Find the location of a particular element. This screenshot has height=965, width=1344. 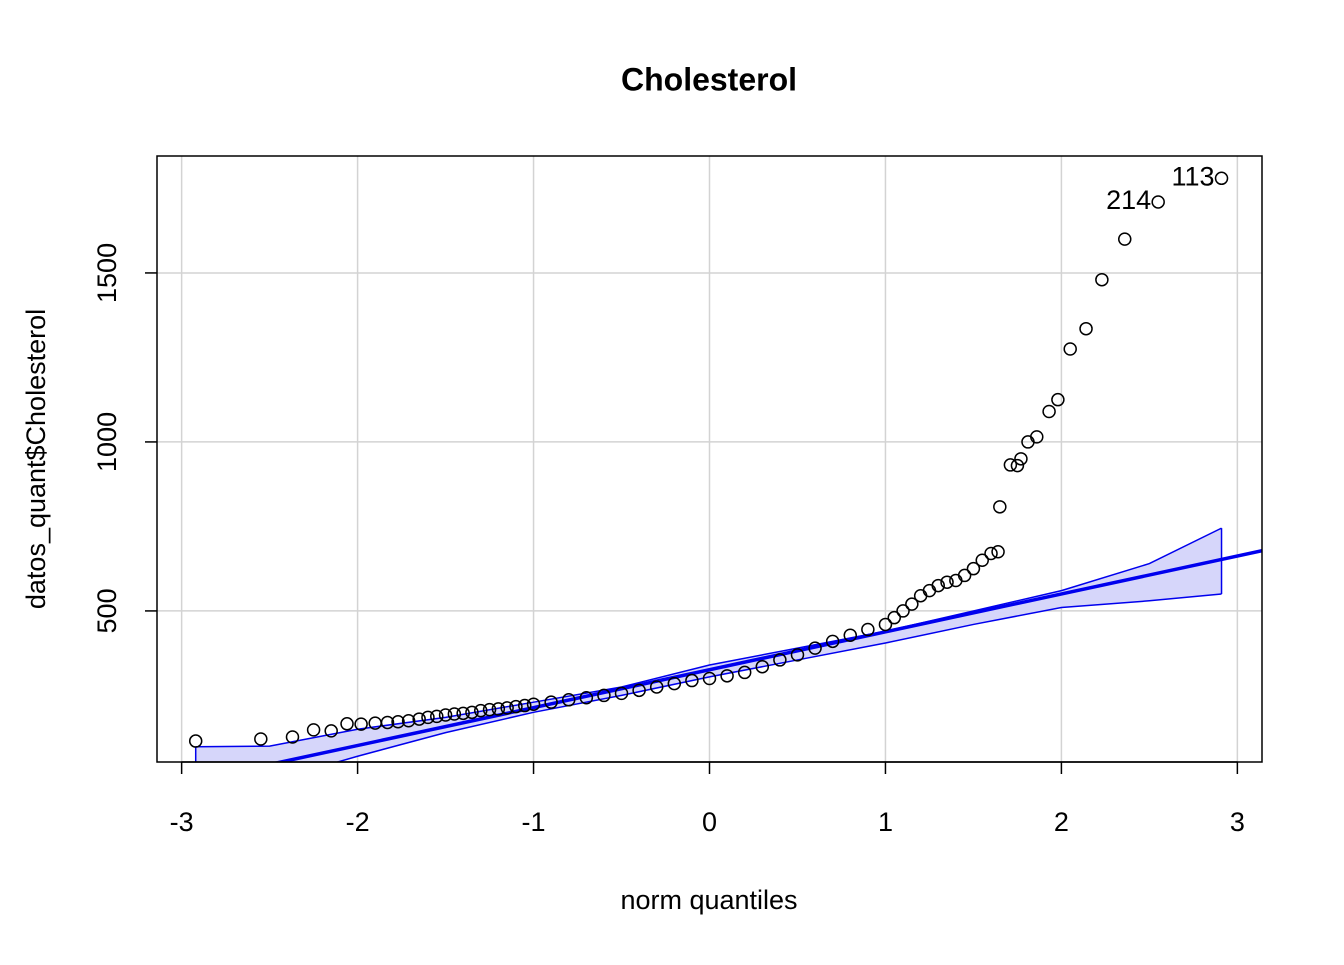

y-tick-label: 1500 is located at coordinates (107, 273).